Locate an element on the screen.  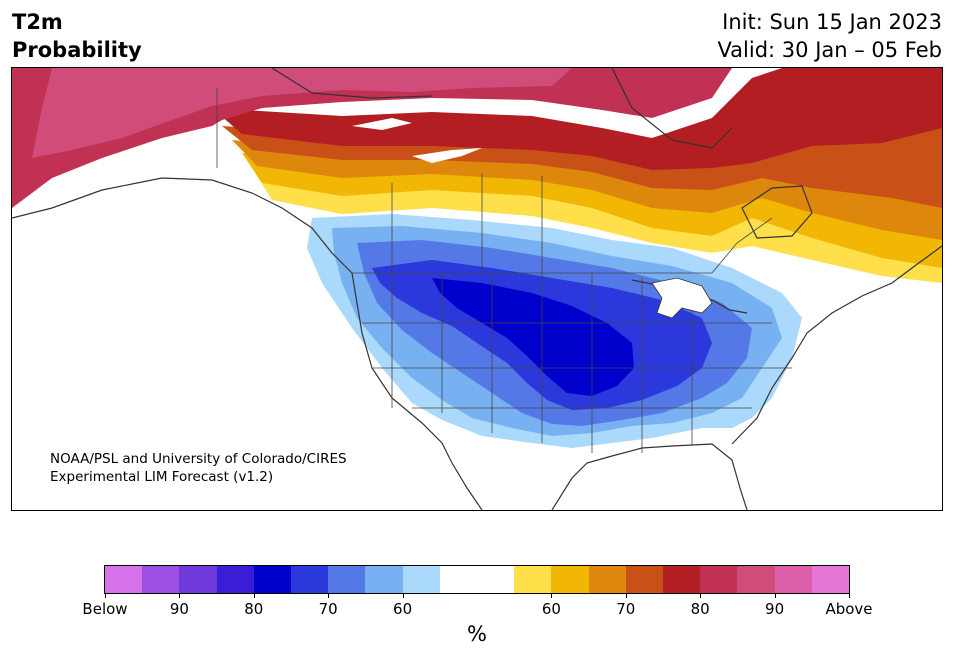
map-title: T2m Probability is located at coordinates (77, 36).